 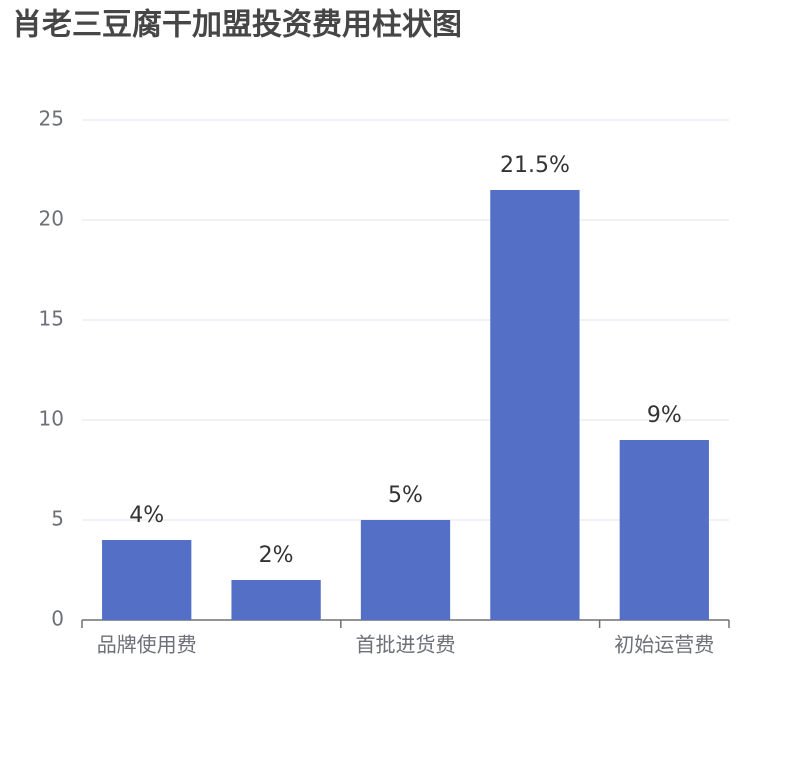 What do you see at coordinates (276, 555) in the screenshot?
I see `value-label: 2%` at bounding box center [276, 555].